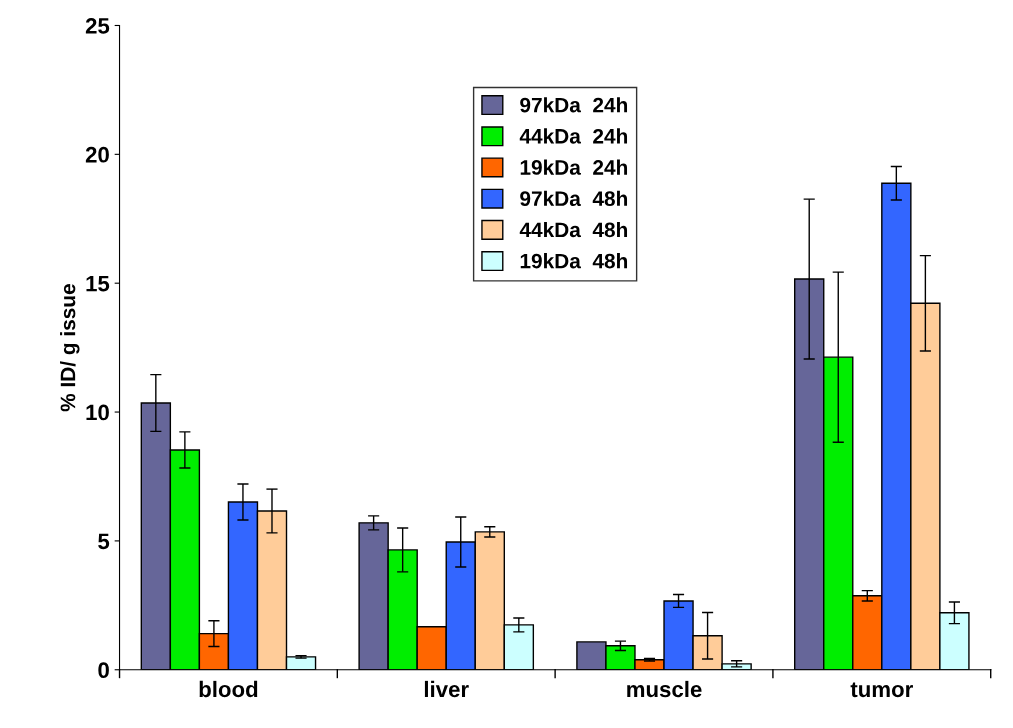  Describe the element at coordinates (228, 689) in the screenshot. I see `x-tick-label: blood` at that location.